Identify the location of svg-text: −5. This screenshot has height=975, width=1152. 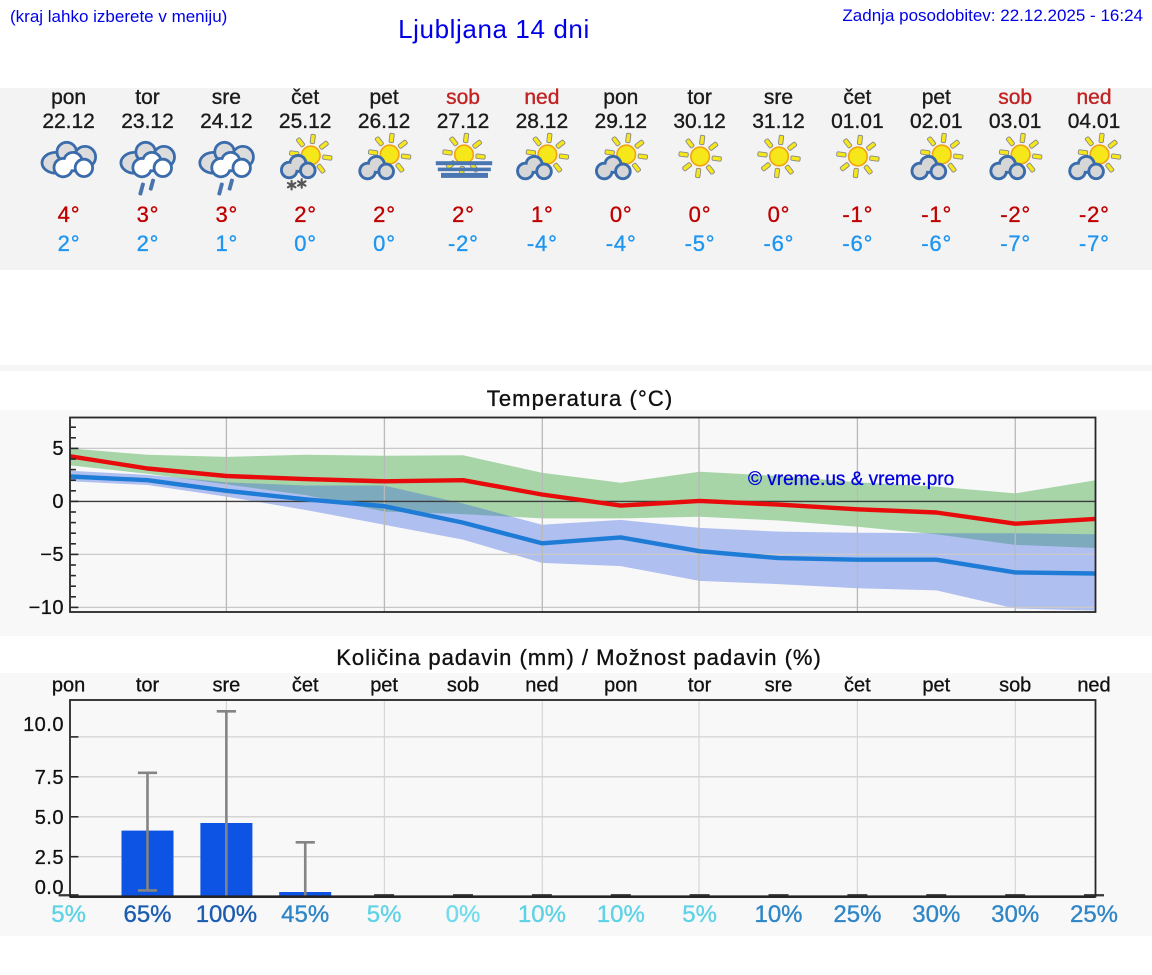
(52, 555).